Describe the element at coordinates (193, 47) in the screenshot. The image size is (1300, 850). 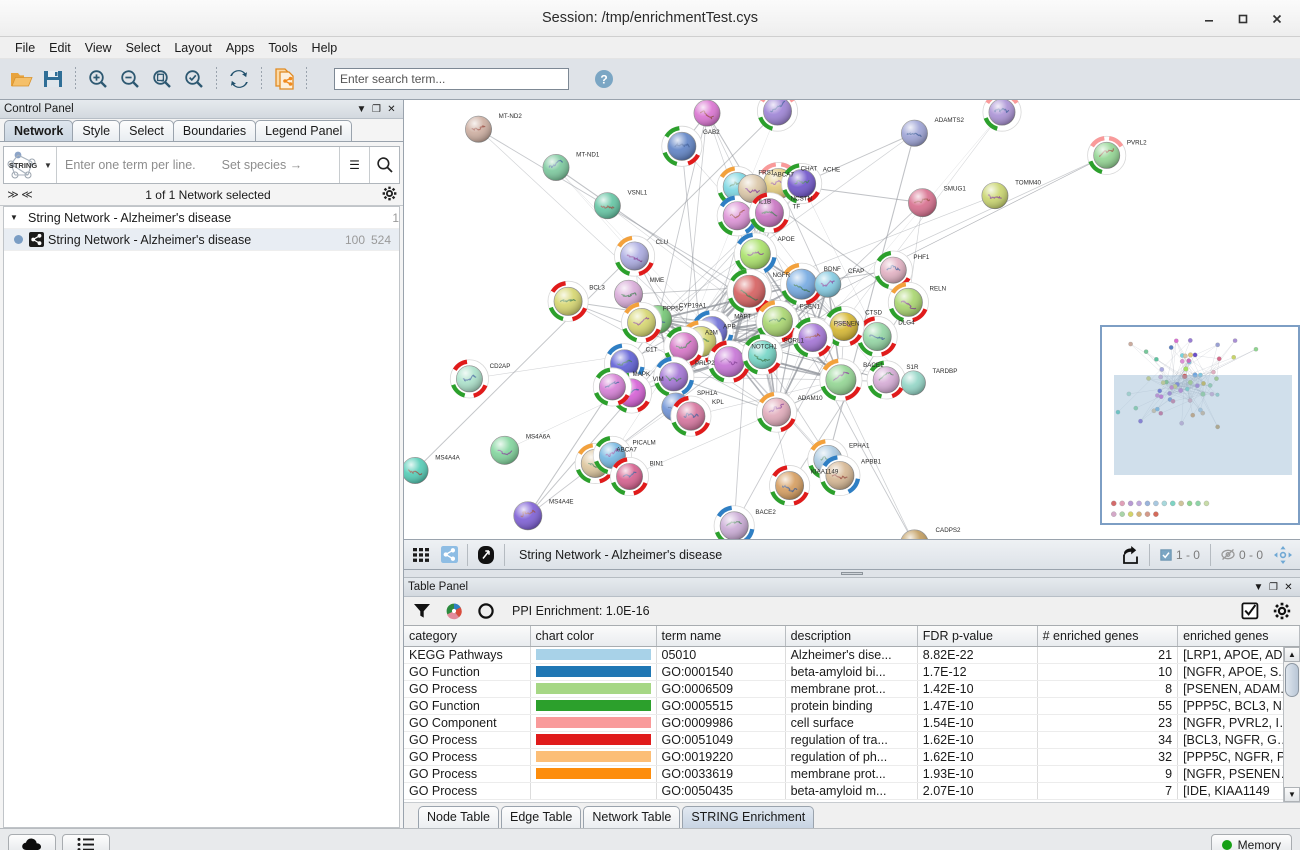
I see `menu-item-layout: Layout` at that location.